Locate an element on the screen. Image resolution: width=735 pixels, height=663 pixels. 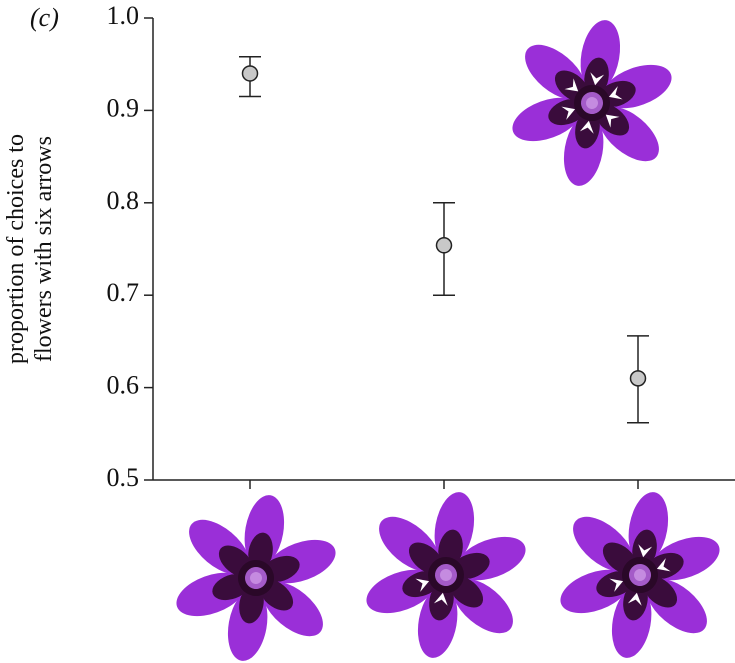
y-tick-label: 0.8 is located at coordinates (123, 200).